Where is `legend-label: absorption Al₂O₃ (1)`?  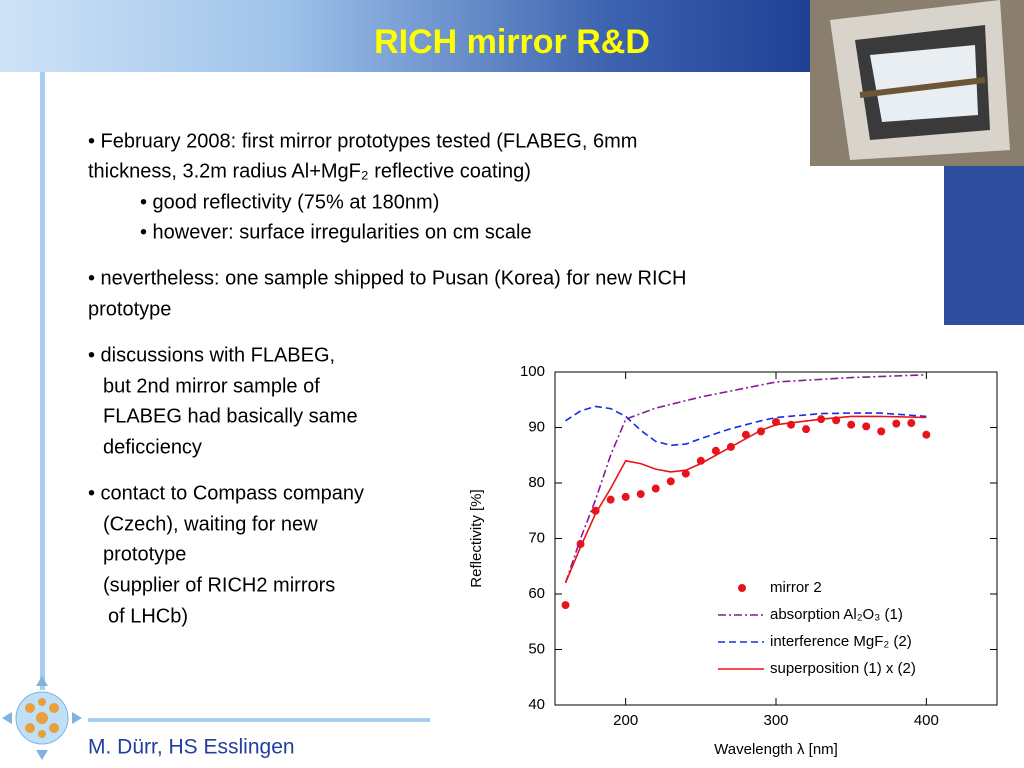 legend-label: absorption Al₂O₃ (1) is located at coordinates (836, 614).